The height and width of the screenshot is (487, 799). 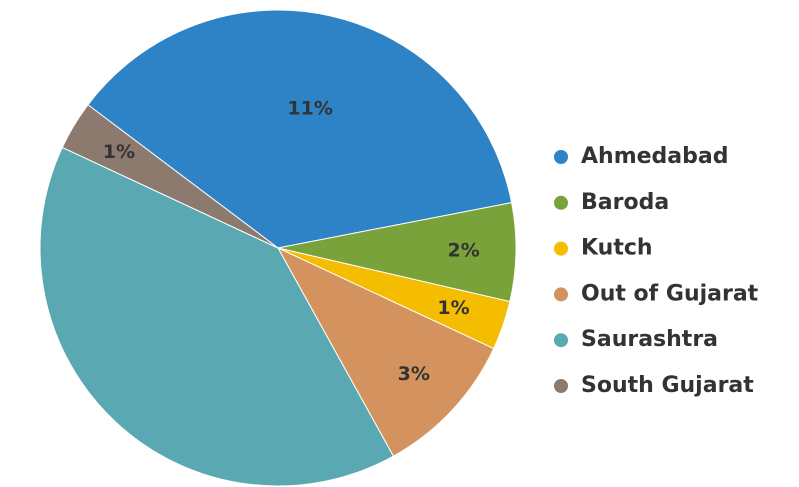 What do you see at coordinates (617, 248) in the screenshot?
I see `legend-label: Kutch` at bounding box center [617, 248].